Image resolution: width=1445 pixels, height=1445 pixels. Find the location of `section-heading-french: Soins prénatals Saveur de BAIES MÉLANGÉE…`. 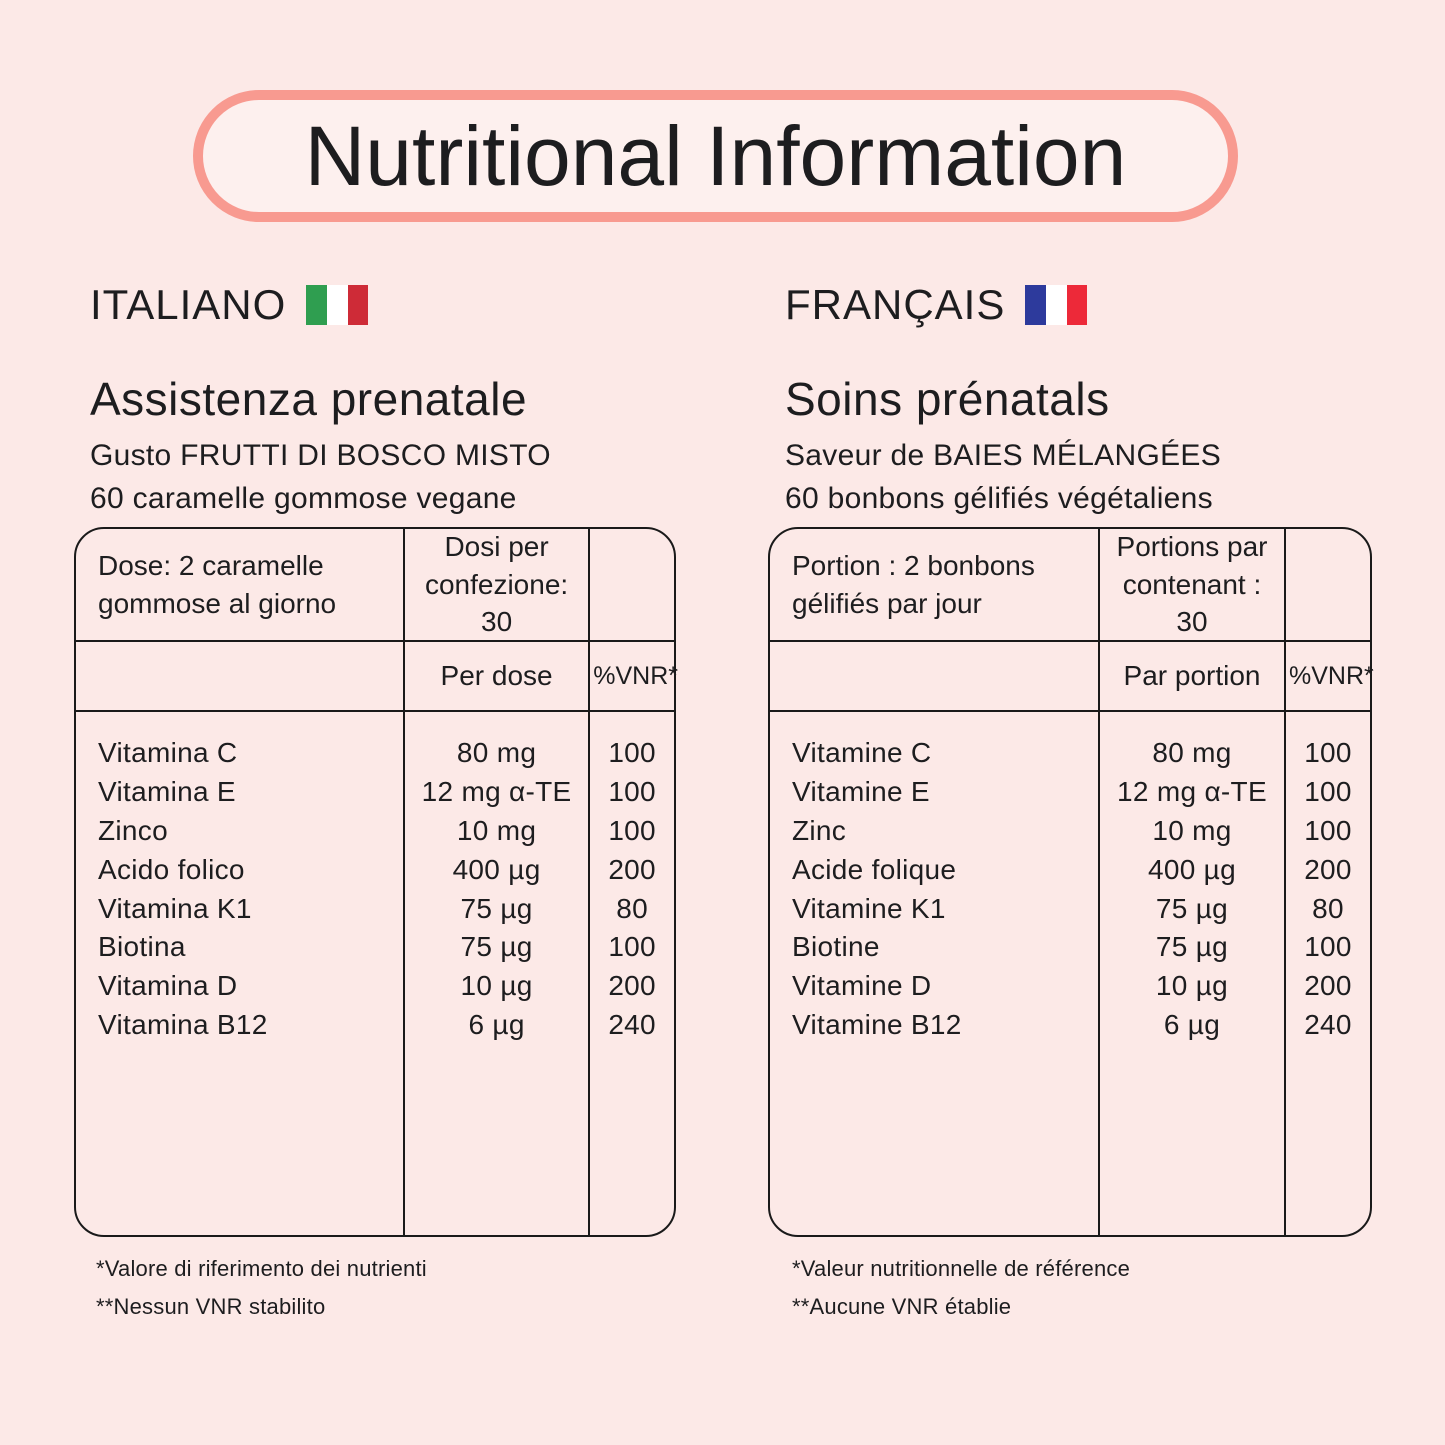

section-heading-french: Soins prénatals Saveur de BAIES MÉLANGÉE… is located at coordinates (1105, 444).